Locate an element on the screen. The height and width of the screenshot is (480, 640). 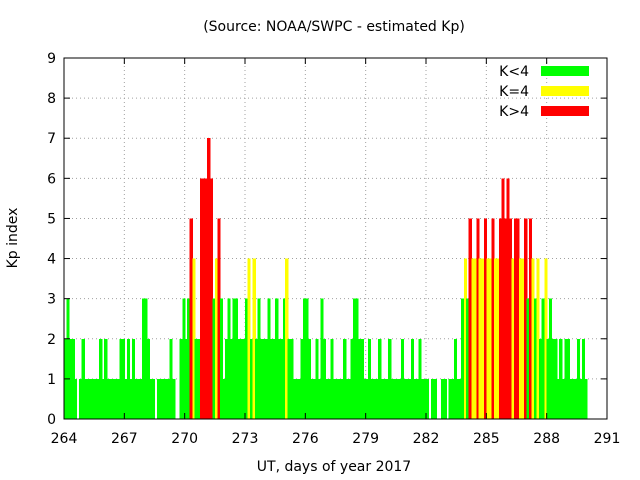
legend-swatch is located at coordinates (565, 71).